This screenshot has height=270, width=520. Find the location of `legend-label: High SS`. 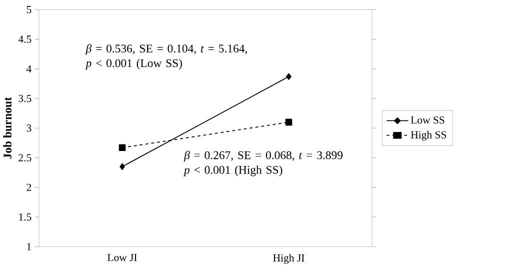

legend-label: High SS is located at coordinates (428, 135).